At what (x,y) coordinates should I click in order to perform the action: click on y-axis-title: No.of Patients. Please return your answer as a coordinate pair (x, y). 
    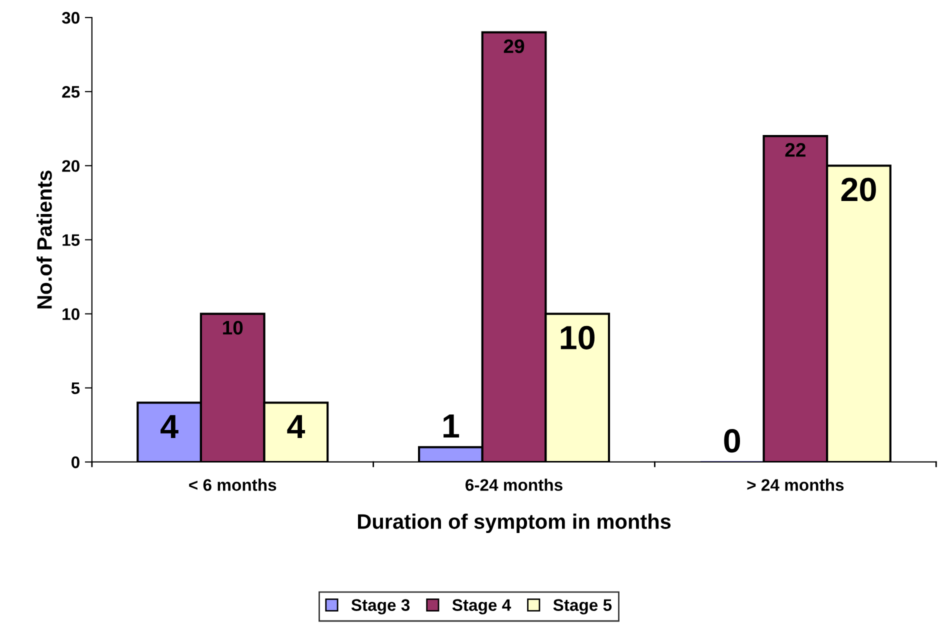
    Looking at the image, I should click on (44, 239).